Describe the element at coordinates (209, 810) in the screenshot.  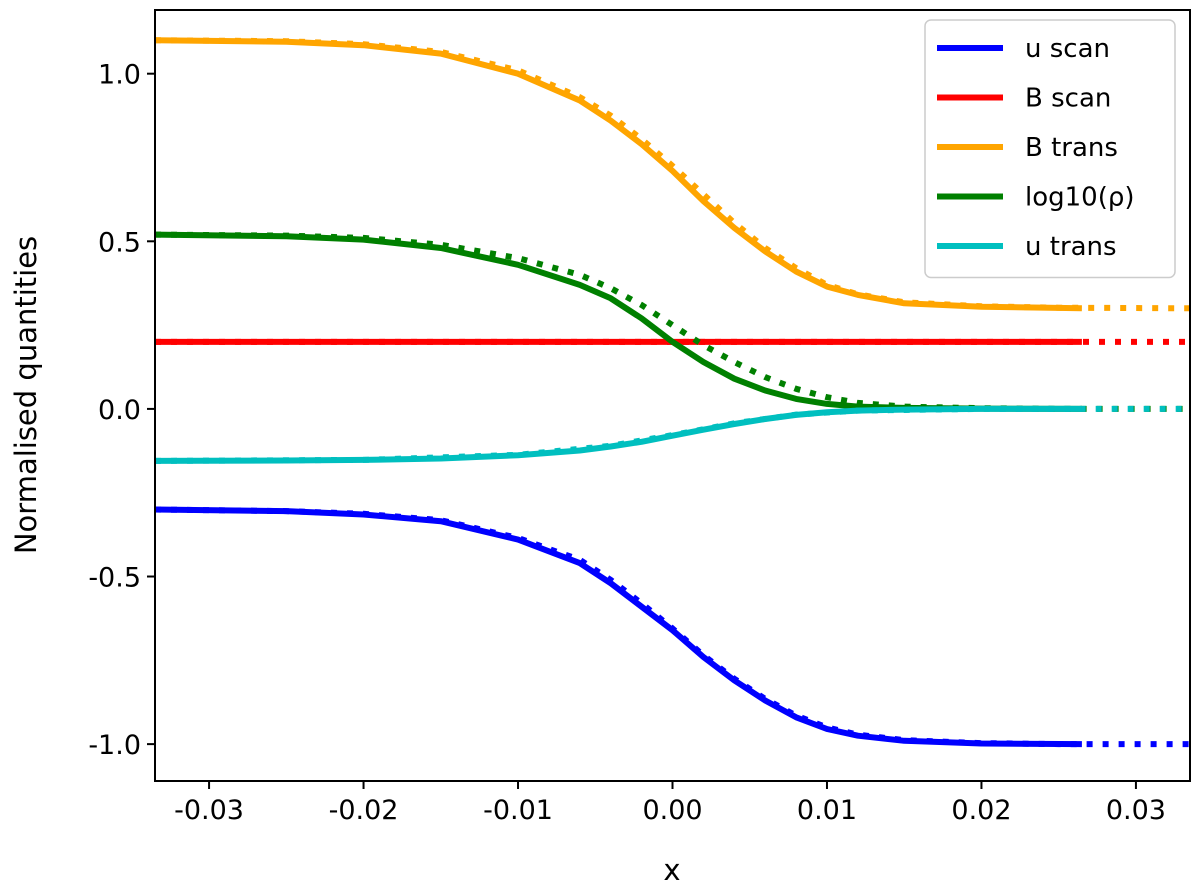
I see `x-tick-label: -0.03` at that location.